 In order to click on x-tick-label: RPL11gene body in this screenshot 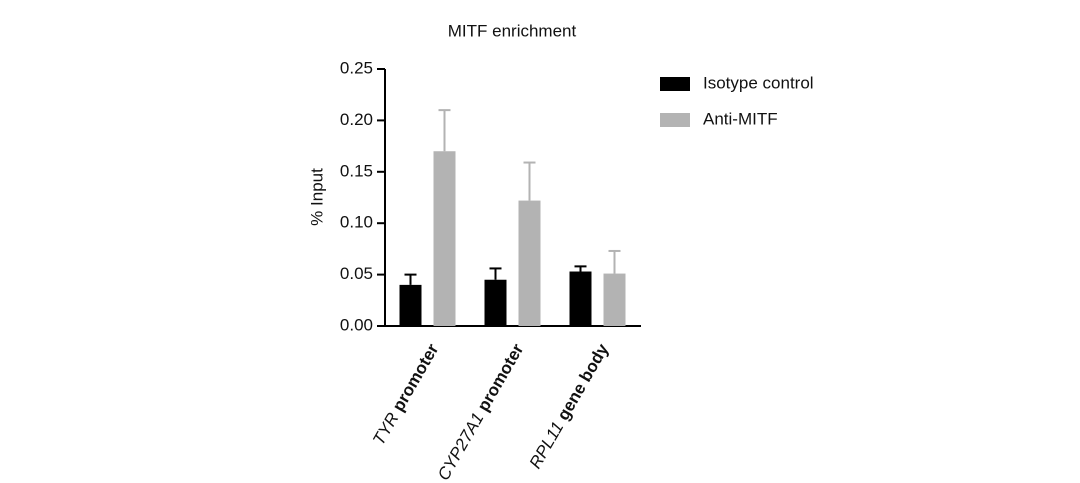, I will do `click(569, 406)`.